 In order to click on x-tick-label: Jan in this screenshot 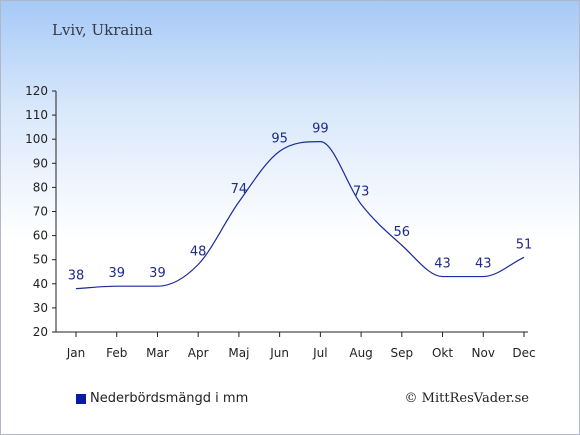, I will do `click(76, 353)`.